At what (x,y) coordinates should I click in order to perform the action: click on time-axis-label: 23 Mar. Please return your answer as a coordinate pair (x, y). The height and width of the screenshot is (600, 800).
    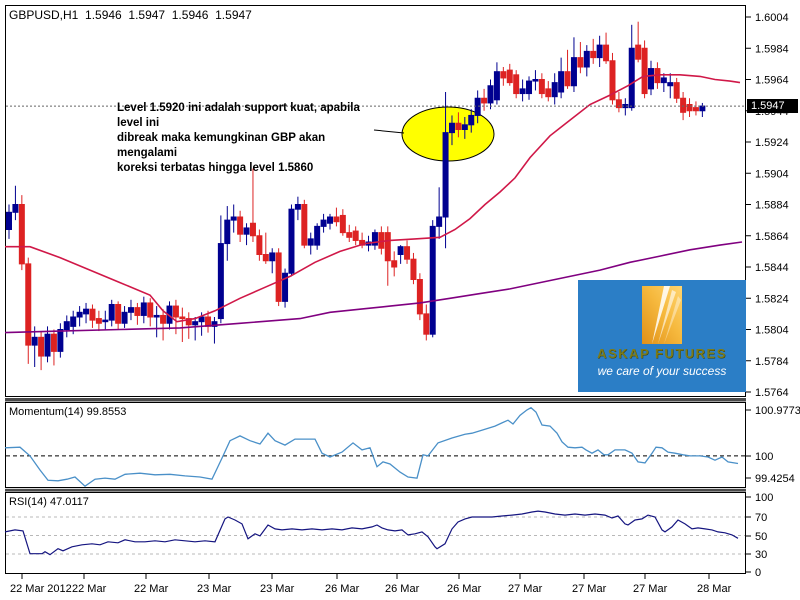
    Looking at the image, I should click on (214, 589).